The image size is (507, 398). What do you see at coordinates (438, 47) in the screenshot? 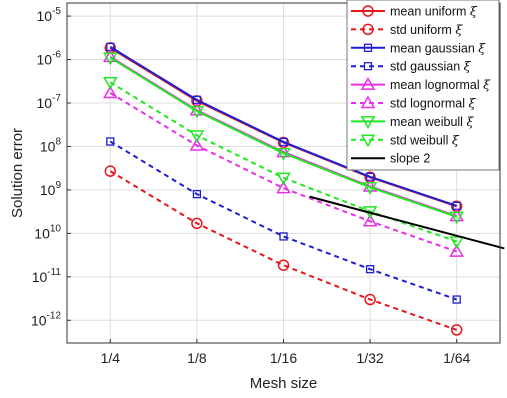
I see `legend-label: mean gaussian ξ` at bounding box center [438, 47].